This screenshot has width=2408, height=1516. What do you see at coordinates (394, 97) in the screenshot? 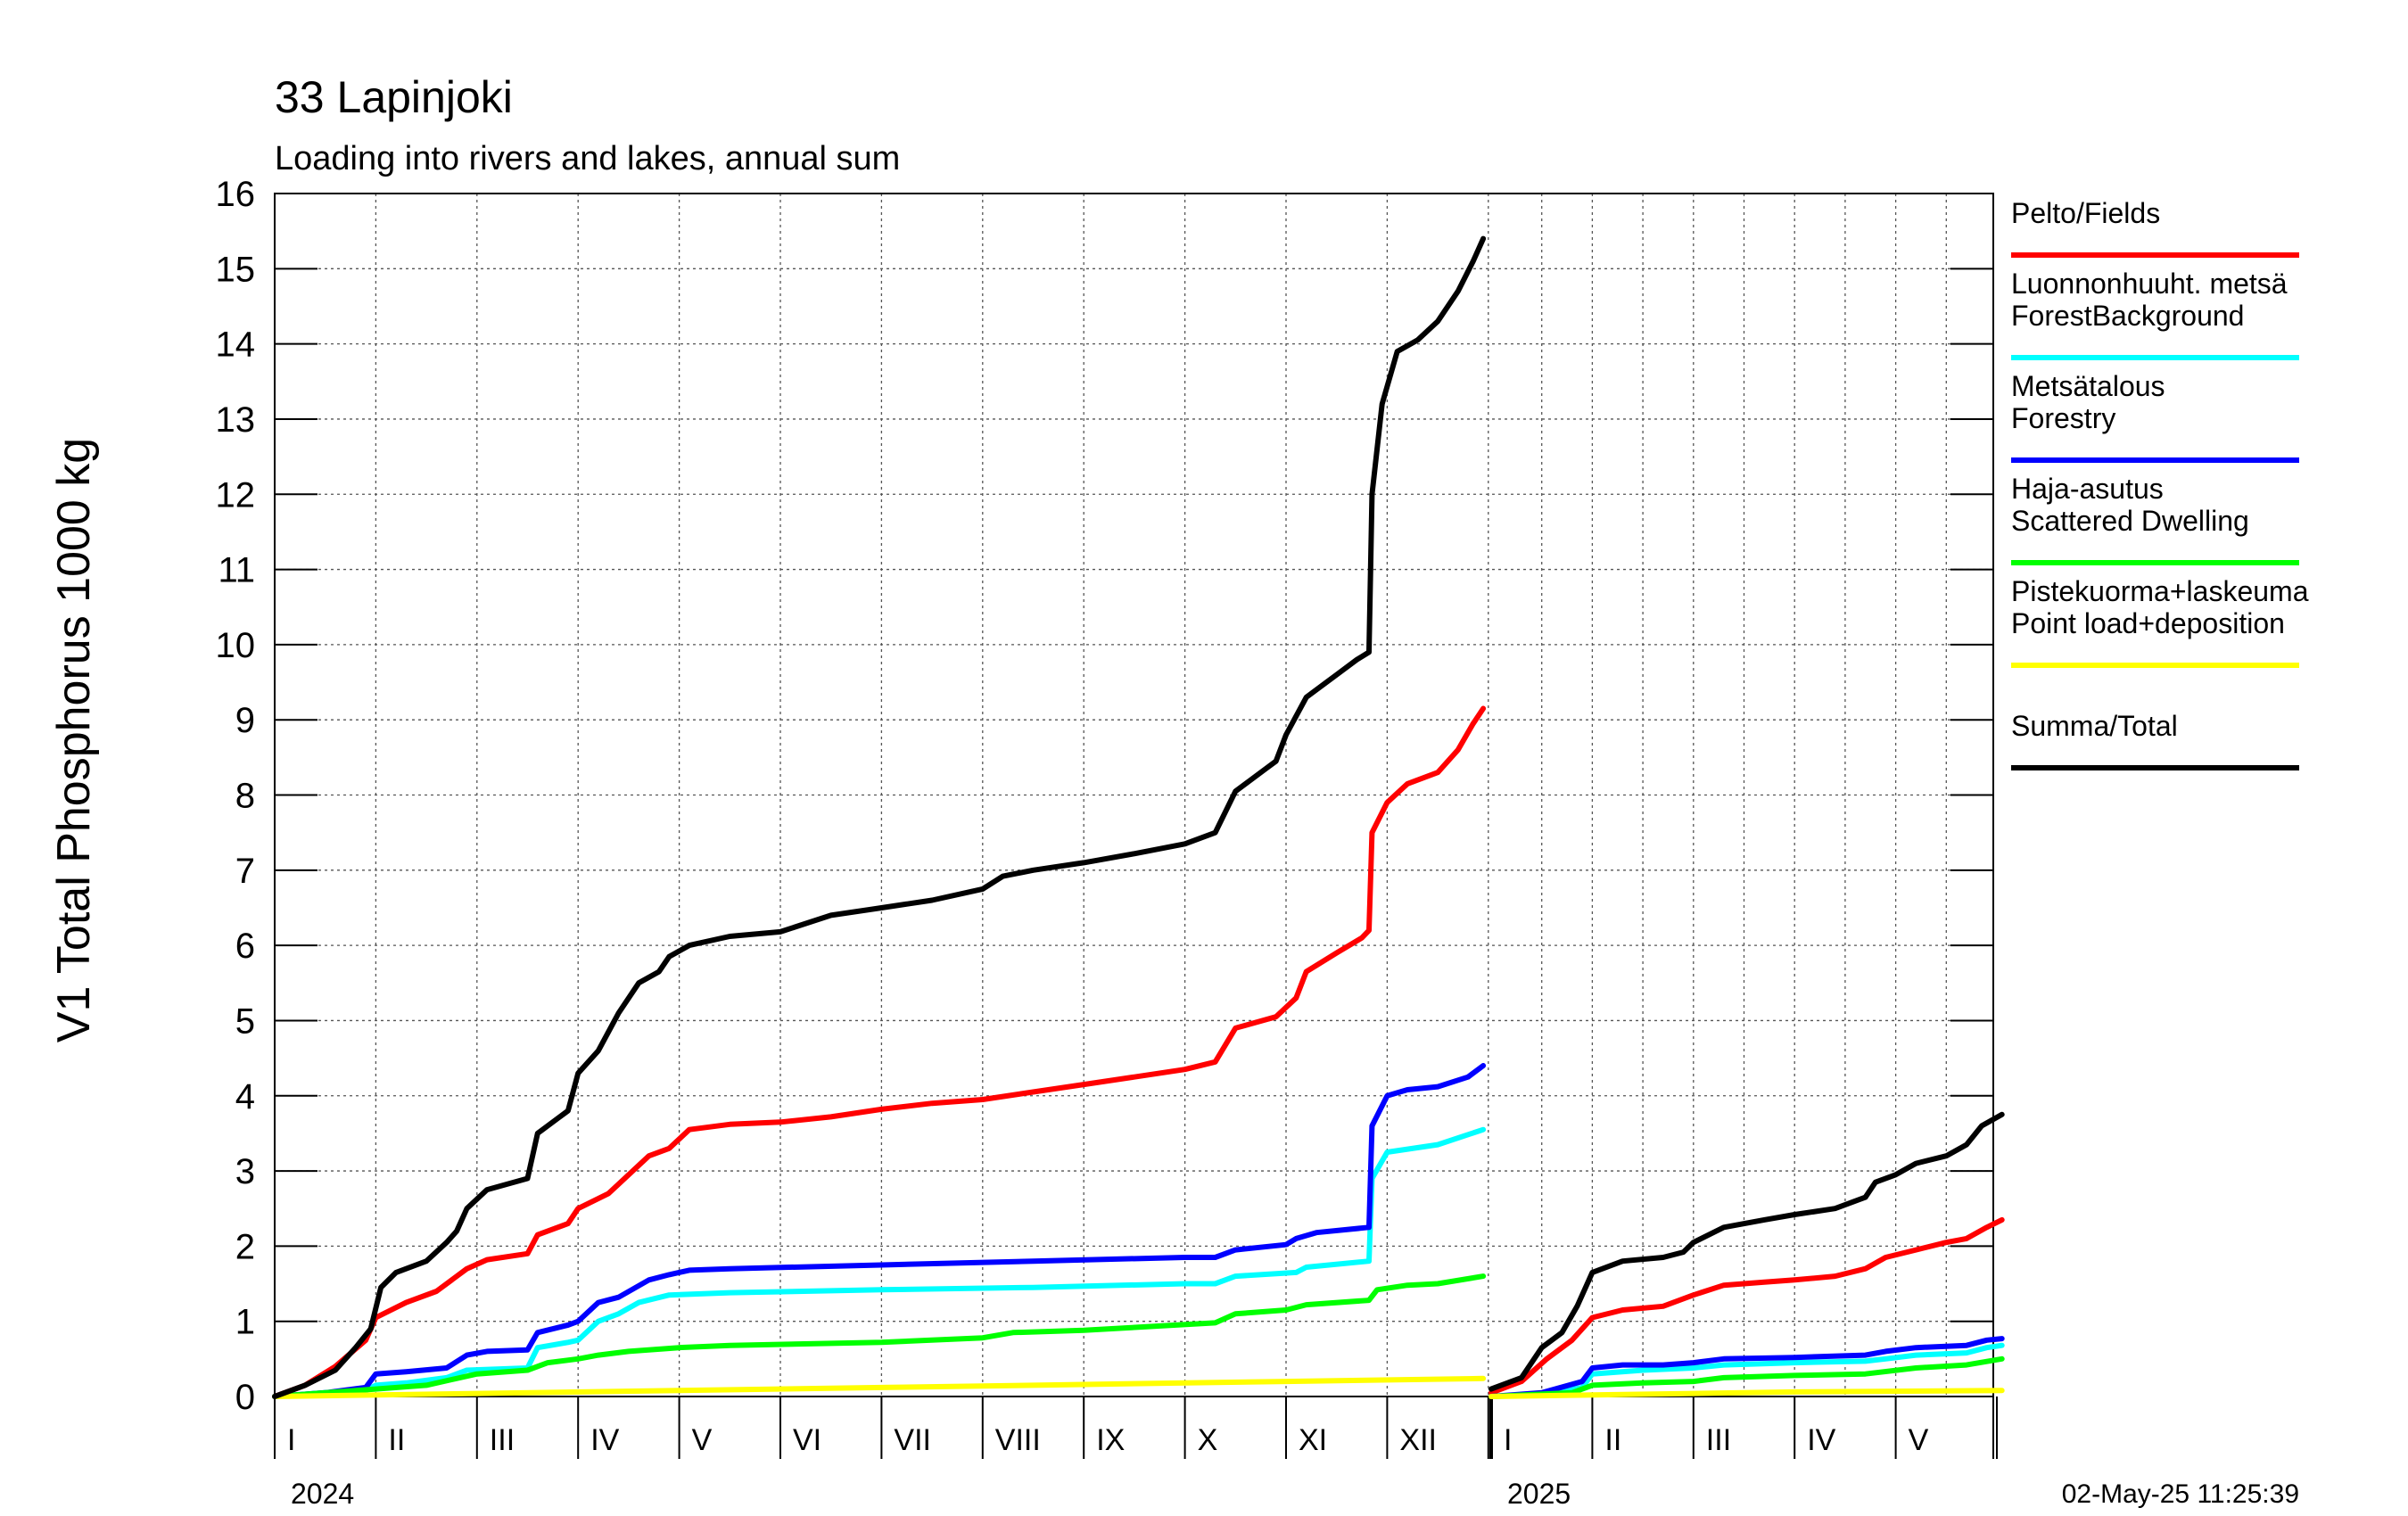
I see `chart-title: 33 Lapinjoki` at bounding box center [394, 97].